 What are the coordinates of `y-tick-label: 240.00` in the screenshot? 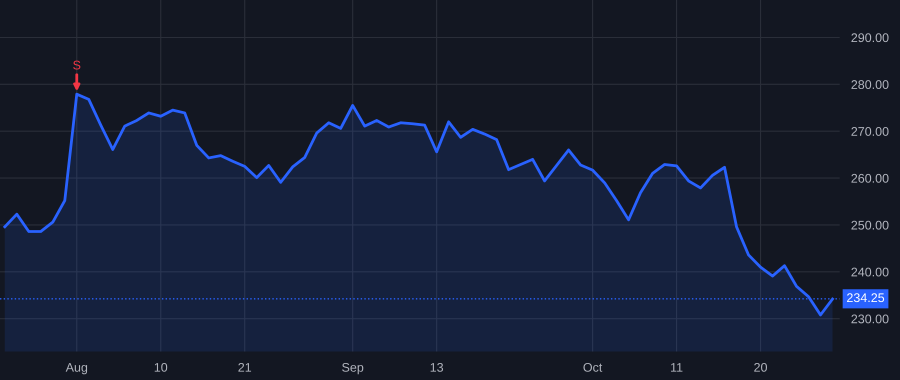 It's located at (870, 272).